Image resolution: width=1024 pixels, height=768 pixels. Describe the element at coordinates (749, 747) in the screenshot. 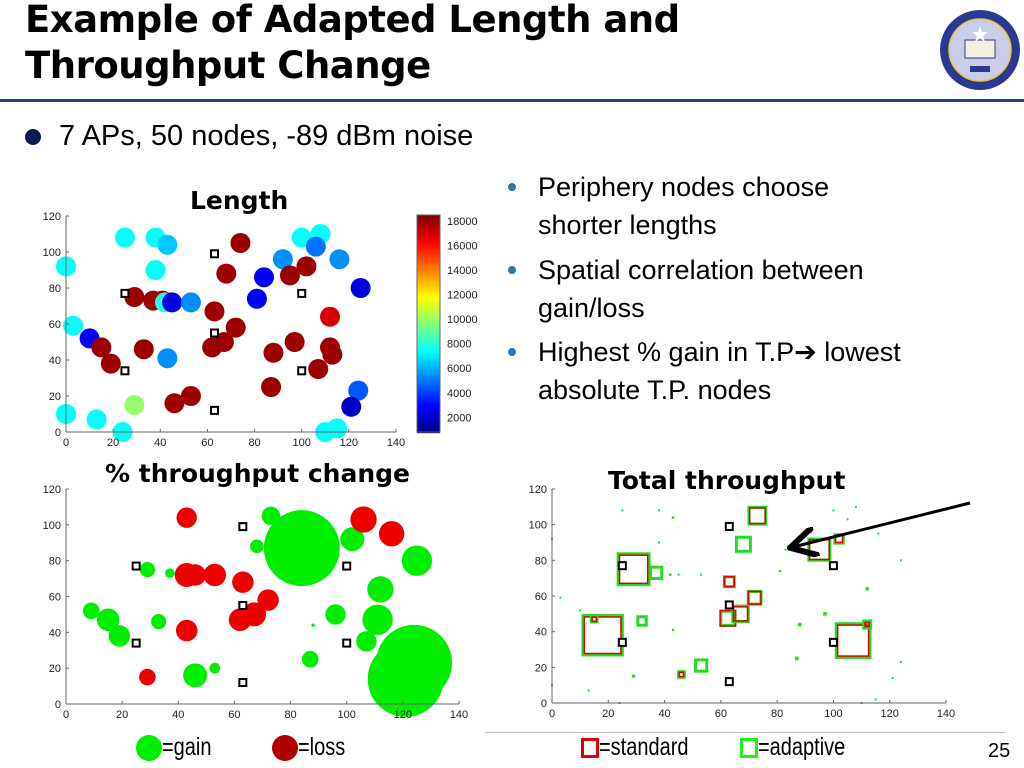

I see `adaptive-square-icon` at that location.